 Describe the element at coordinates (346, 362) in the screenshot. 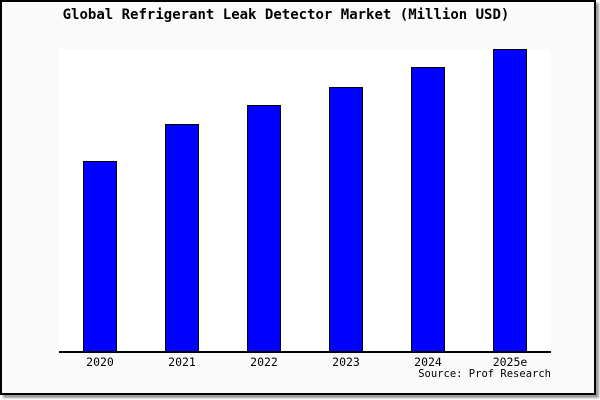

I see `x-tick-label-2023: 2023` at that location.